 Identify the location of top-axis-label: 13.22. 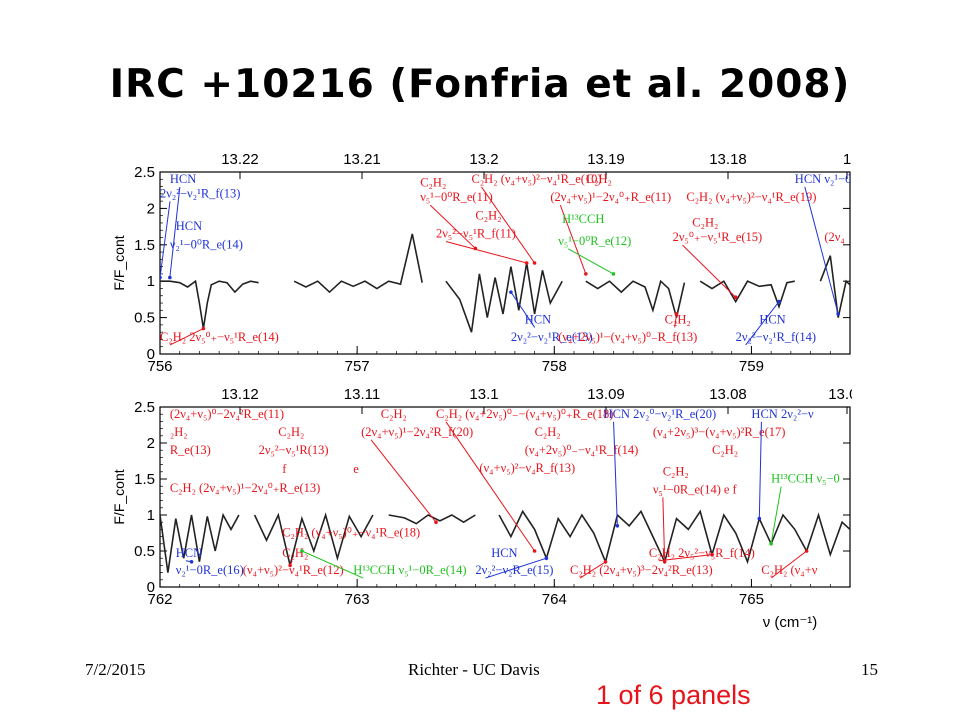
(240, 159).